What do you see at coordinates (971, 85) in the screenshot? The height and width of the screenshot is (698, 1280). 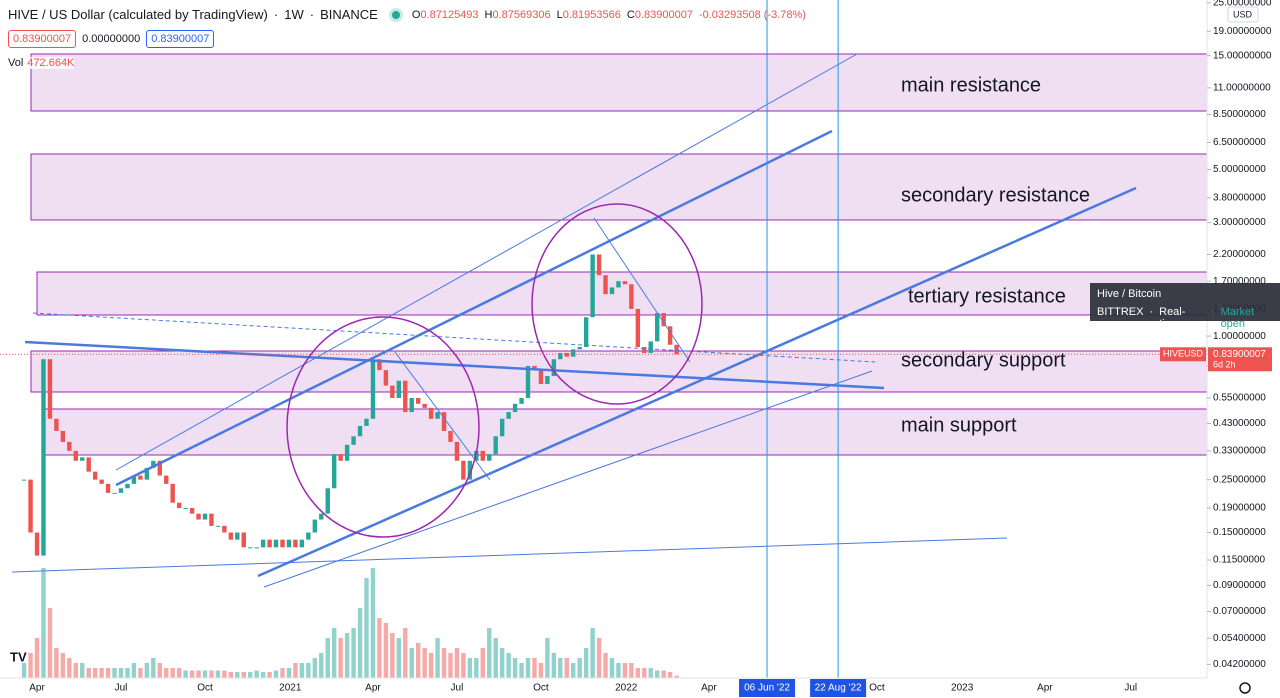 I see `zone-label: main resistance` at bounding box center [971, 85].